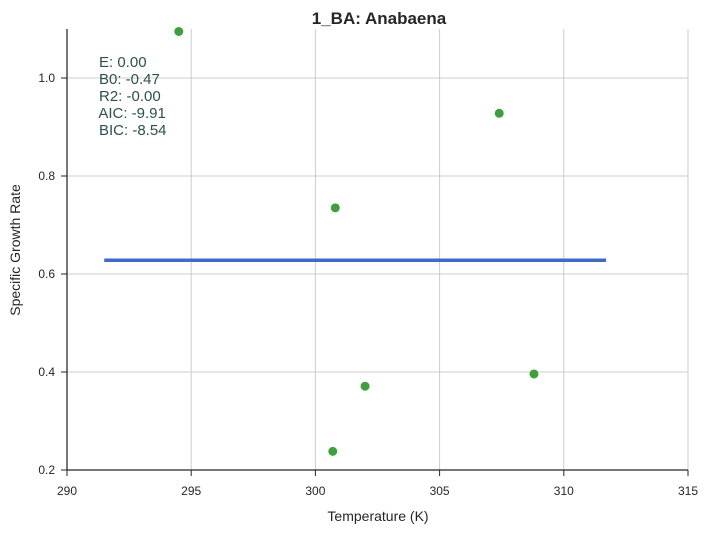 This screenshot has height=533, width=710. I want to click on annotation-line: R2: -0.00, so click(130, 96).